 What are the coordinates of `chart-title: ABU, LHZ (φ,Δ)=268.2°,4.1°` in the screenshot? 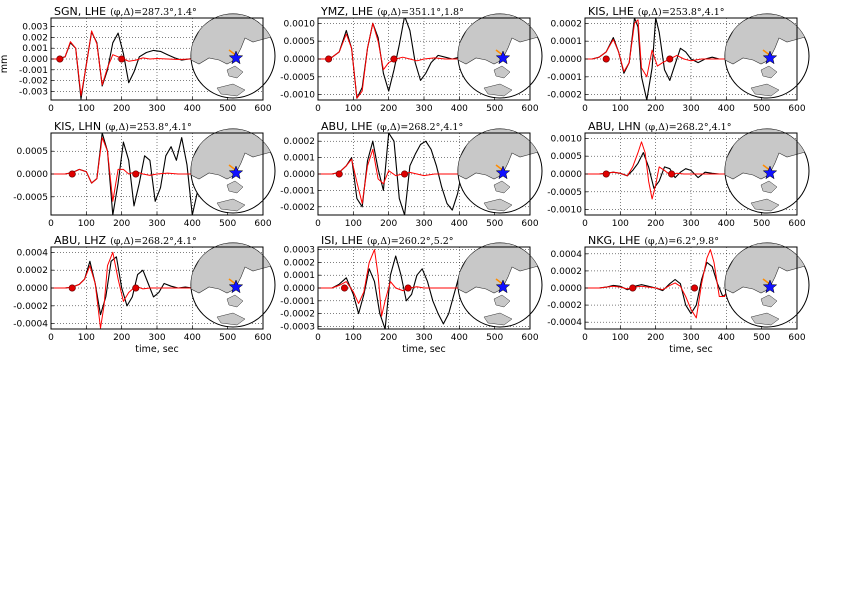 It's located at (125, 240).